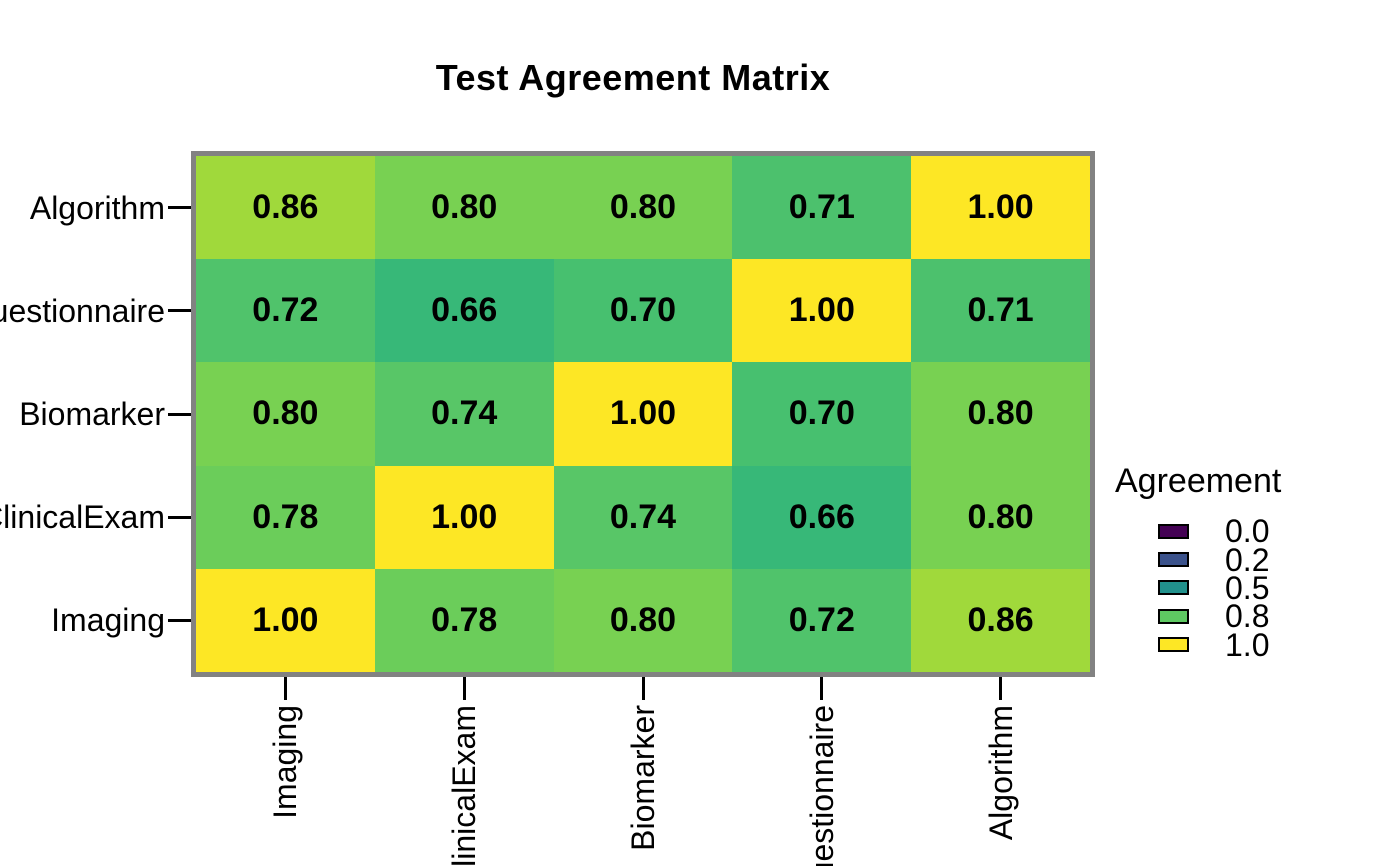 Image resolution: width=1400 pixels, height=866 pixels. Describe the element at coordinates (1247, 531) in the screenshot. I see `legend-entry-label: 0.0` at that location.